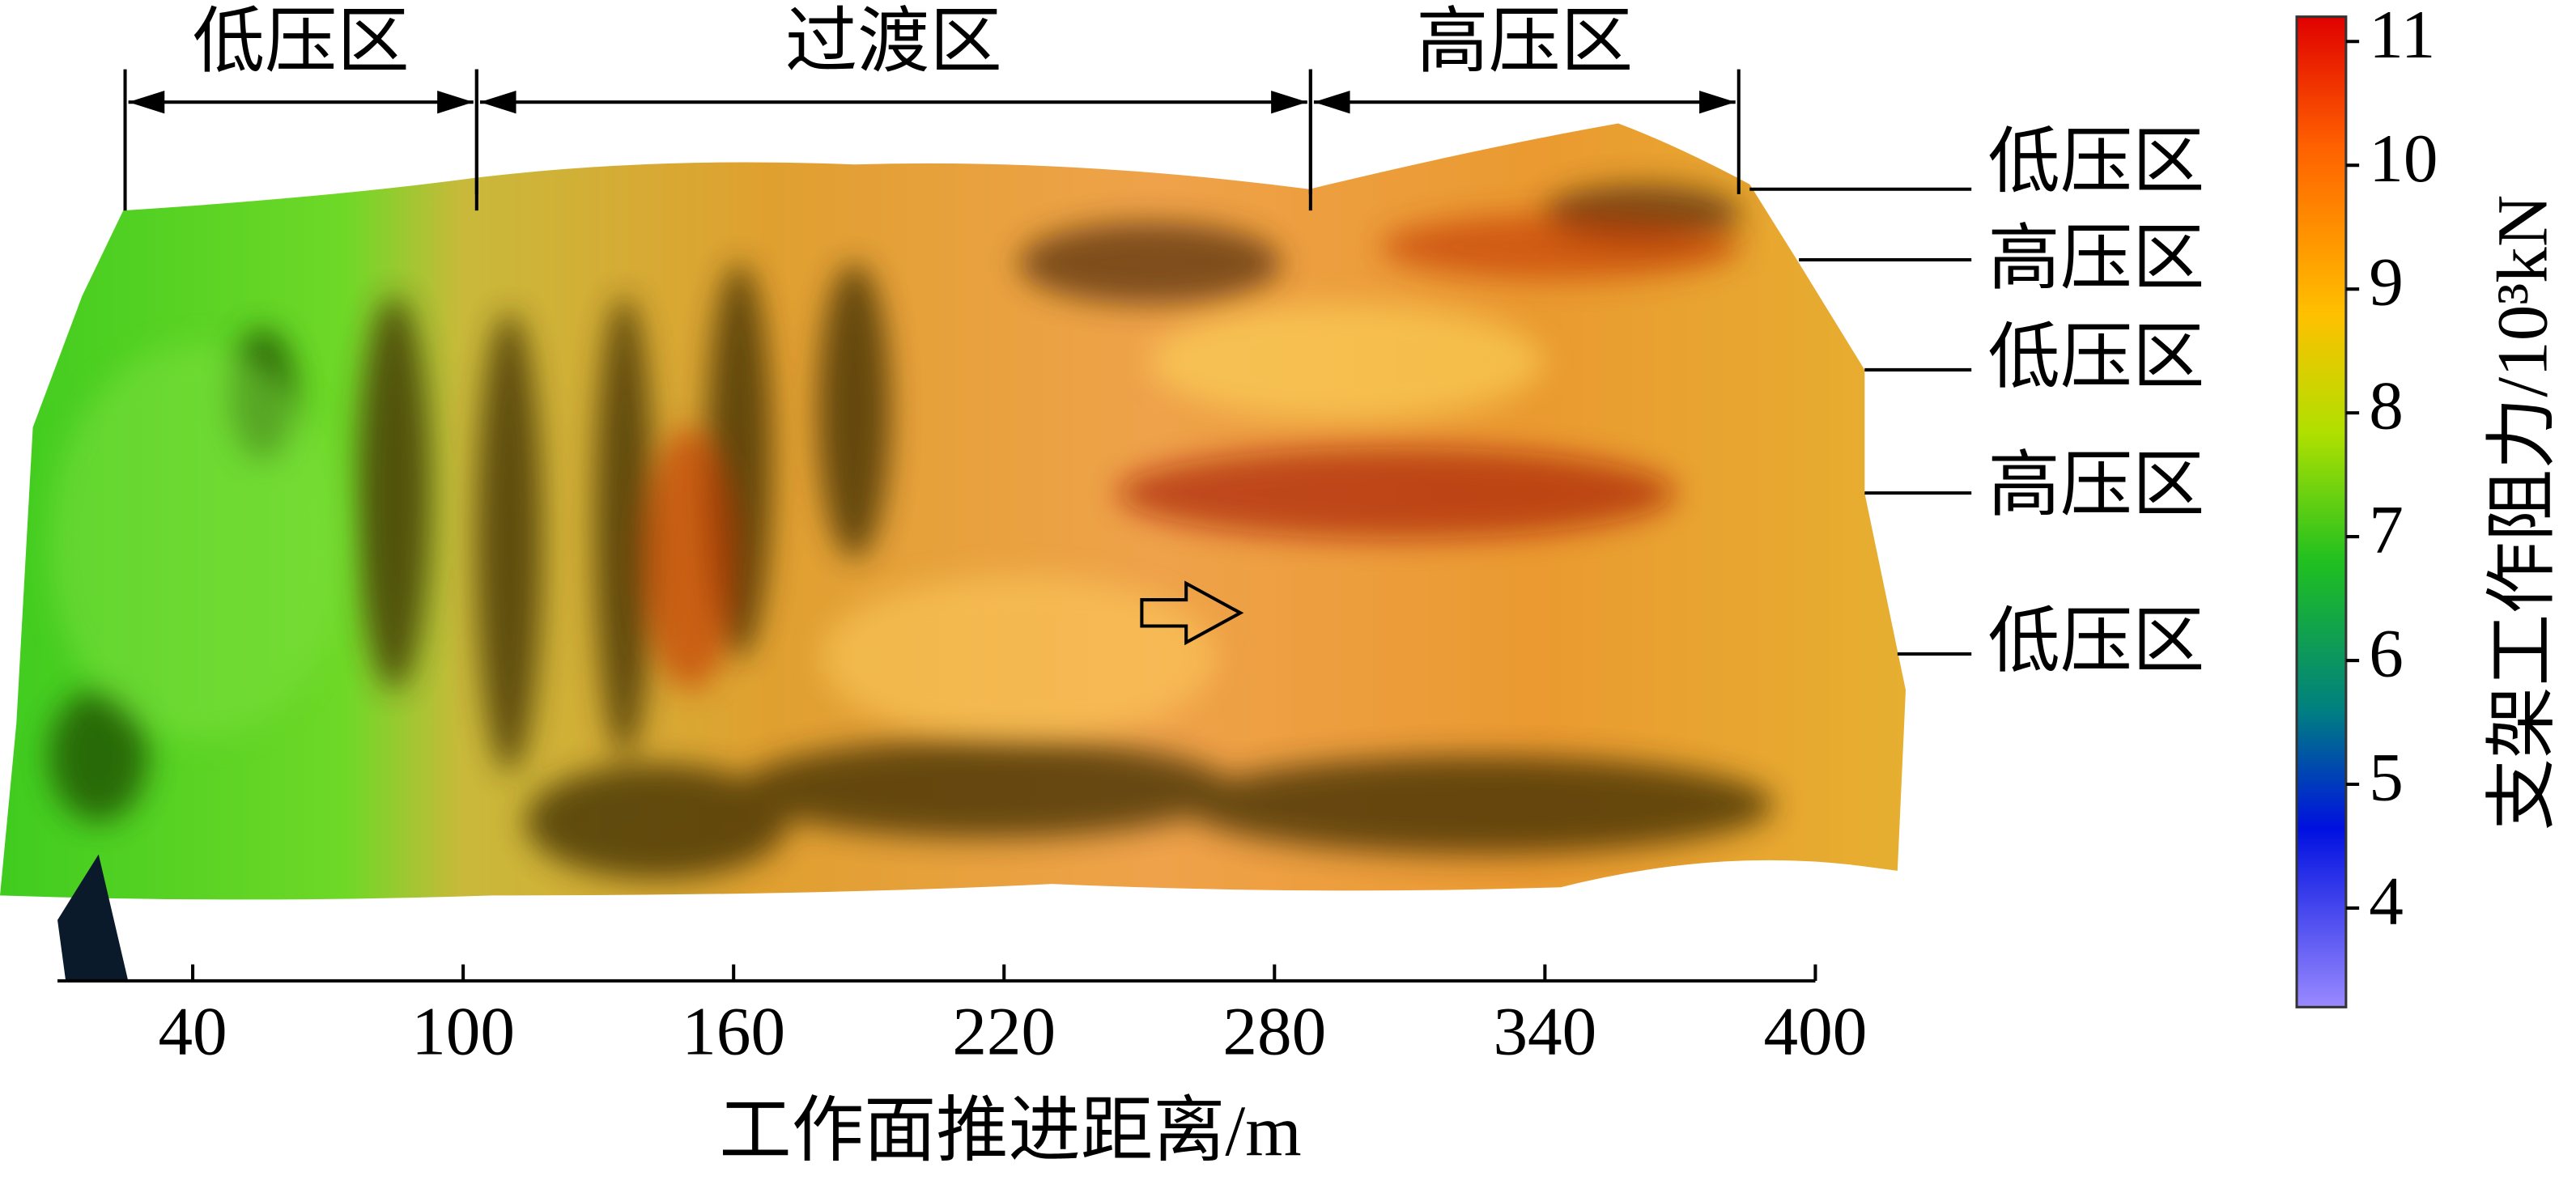  Describe the element at coordinates (2387, 282) in the screenshot. I see `colorbar-tick-label: 9` at that location.